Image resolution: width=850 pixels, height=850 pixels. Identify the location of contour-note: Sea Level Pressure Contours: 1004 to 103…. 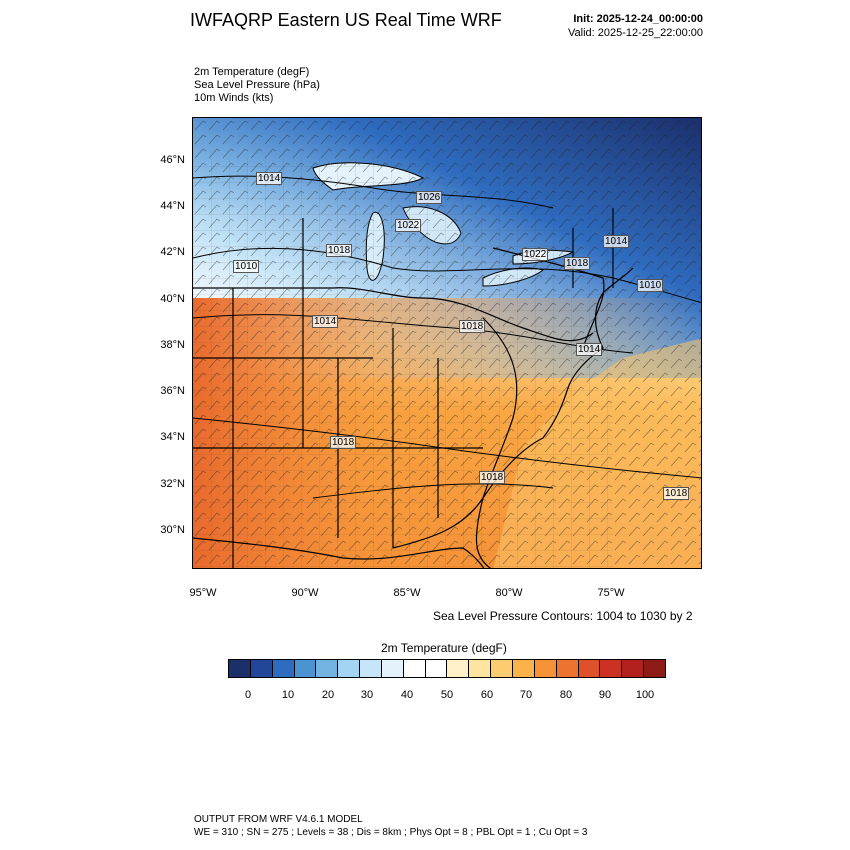
(563, 616).